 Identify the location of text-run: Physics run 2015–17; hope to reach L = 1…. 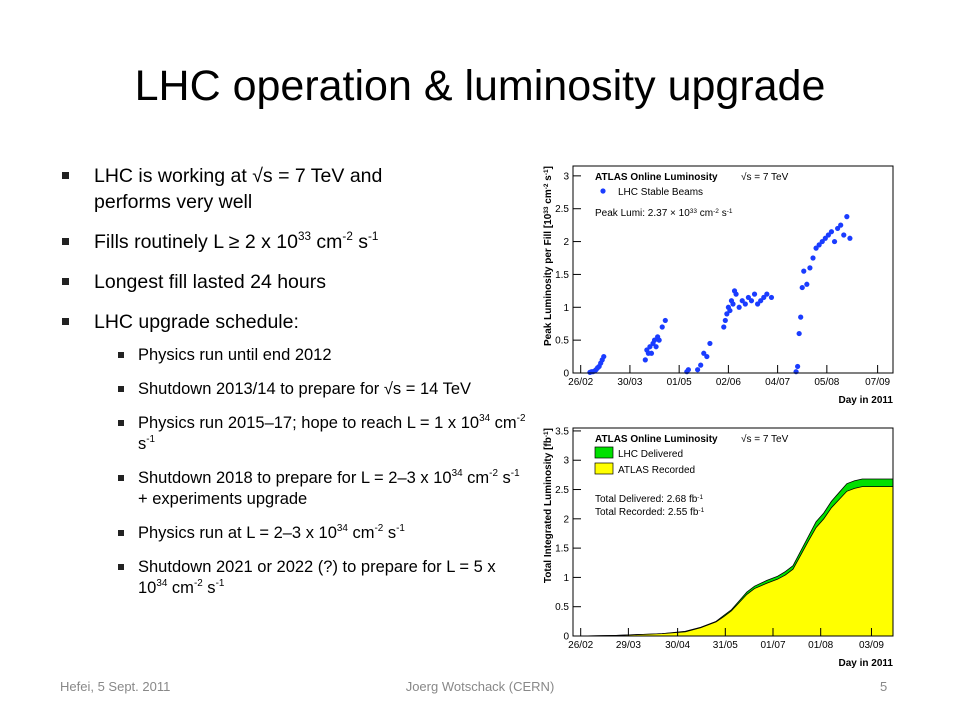
(309, 423).